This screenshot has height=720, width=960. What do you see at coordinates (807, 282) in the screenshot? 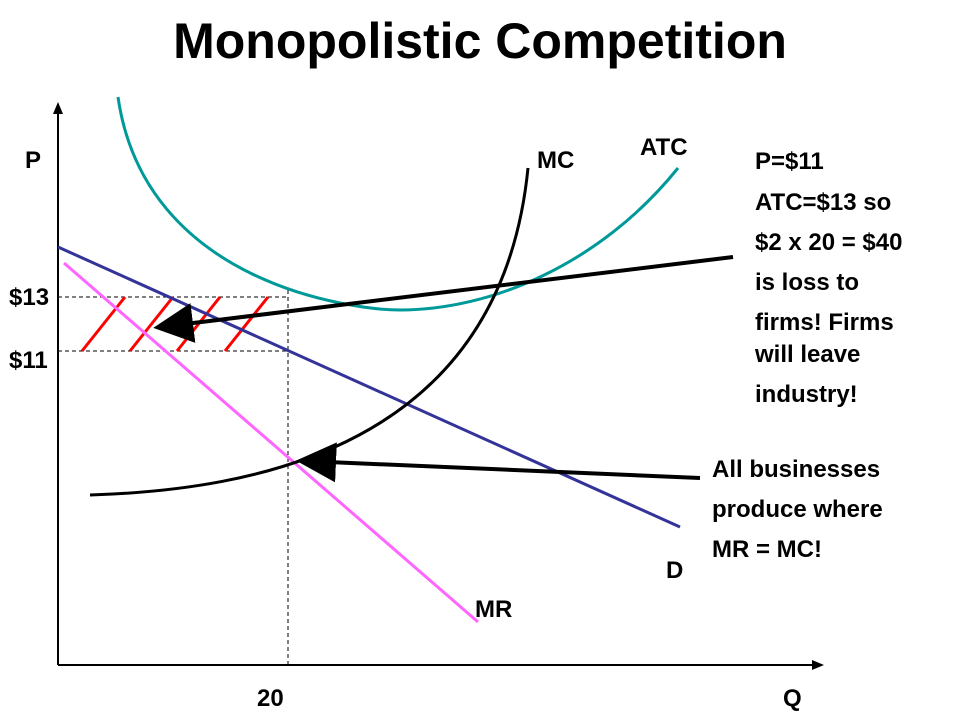
I see `loss-annotation-line: is loss to` at bounding box center [807, 282].